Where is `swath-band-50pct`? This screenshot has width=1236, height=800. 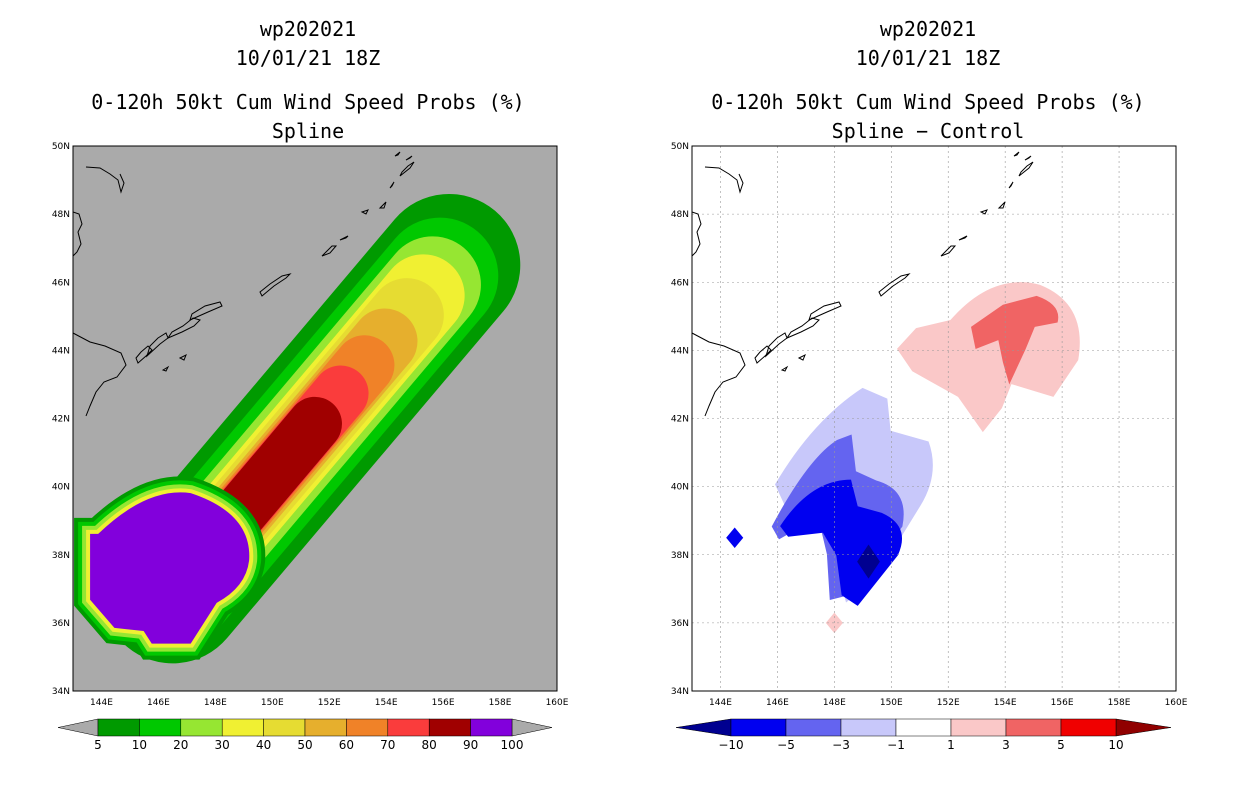
swath-band-50pct is located at coordinates (278, 466).